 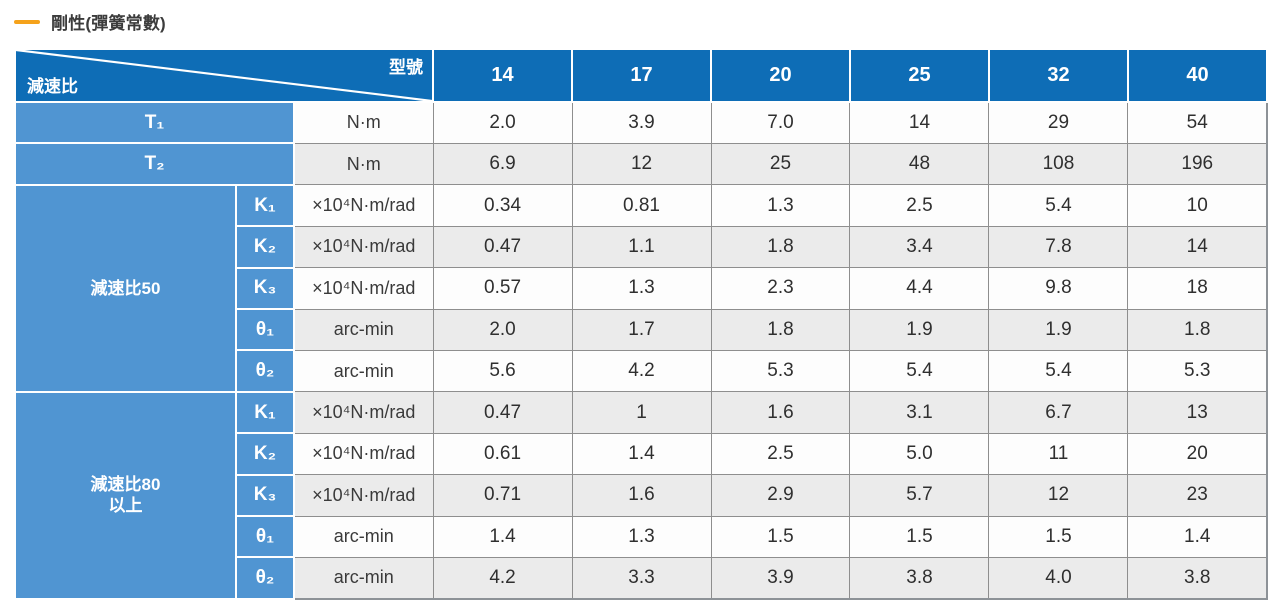 I want to click on value-cell: 23, so click(x=1197, y=495).